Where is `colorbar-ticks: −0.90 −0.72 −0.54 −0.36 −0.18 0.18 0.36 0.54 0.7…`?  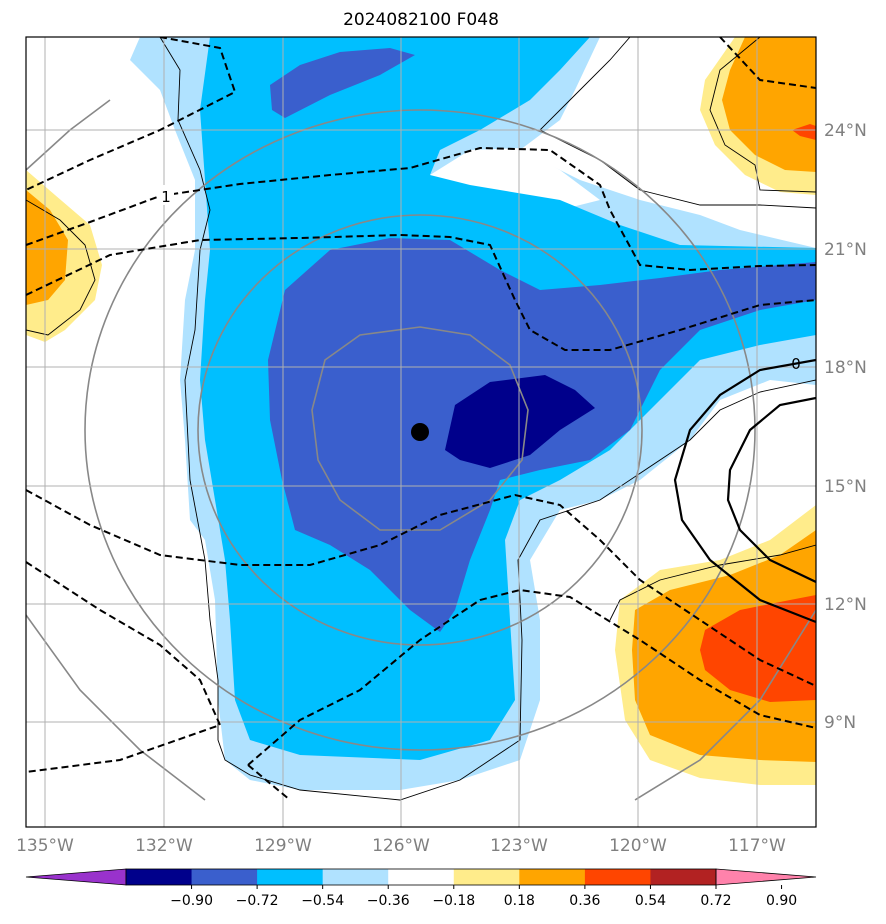
colorbar-ticks: −0.90 −0.72 −0.54 −0.36 −0.18 0.18 0.36 0.54 0.7… is located at coordinates (483, 897).